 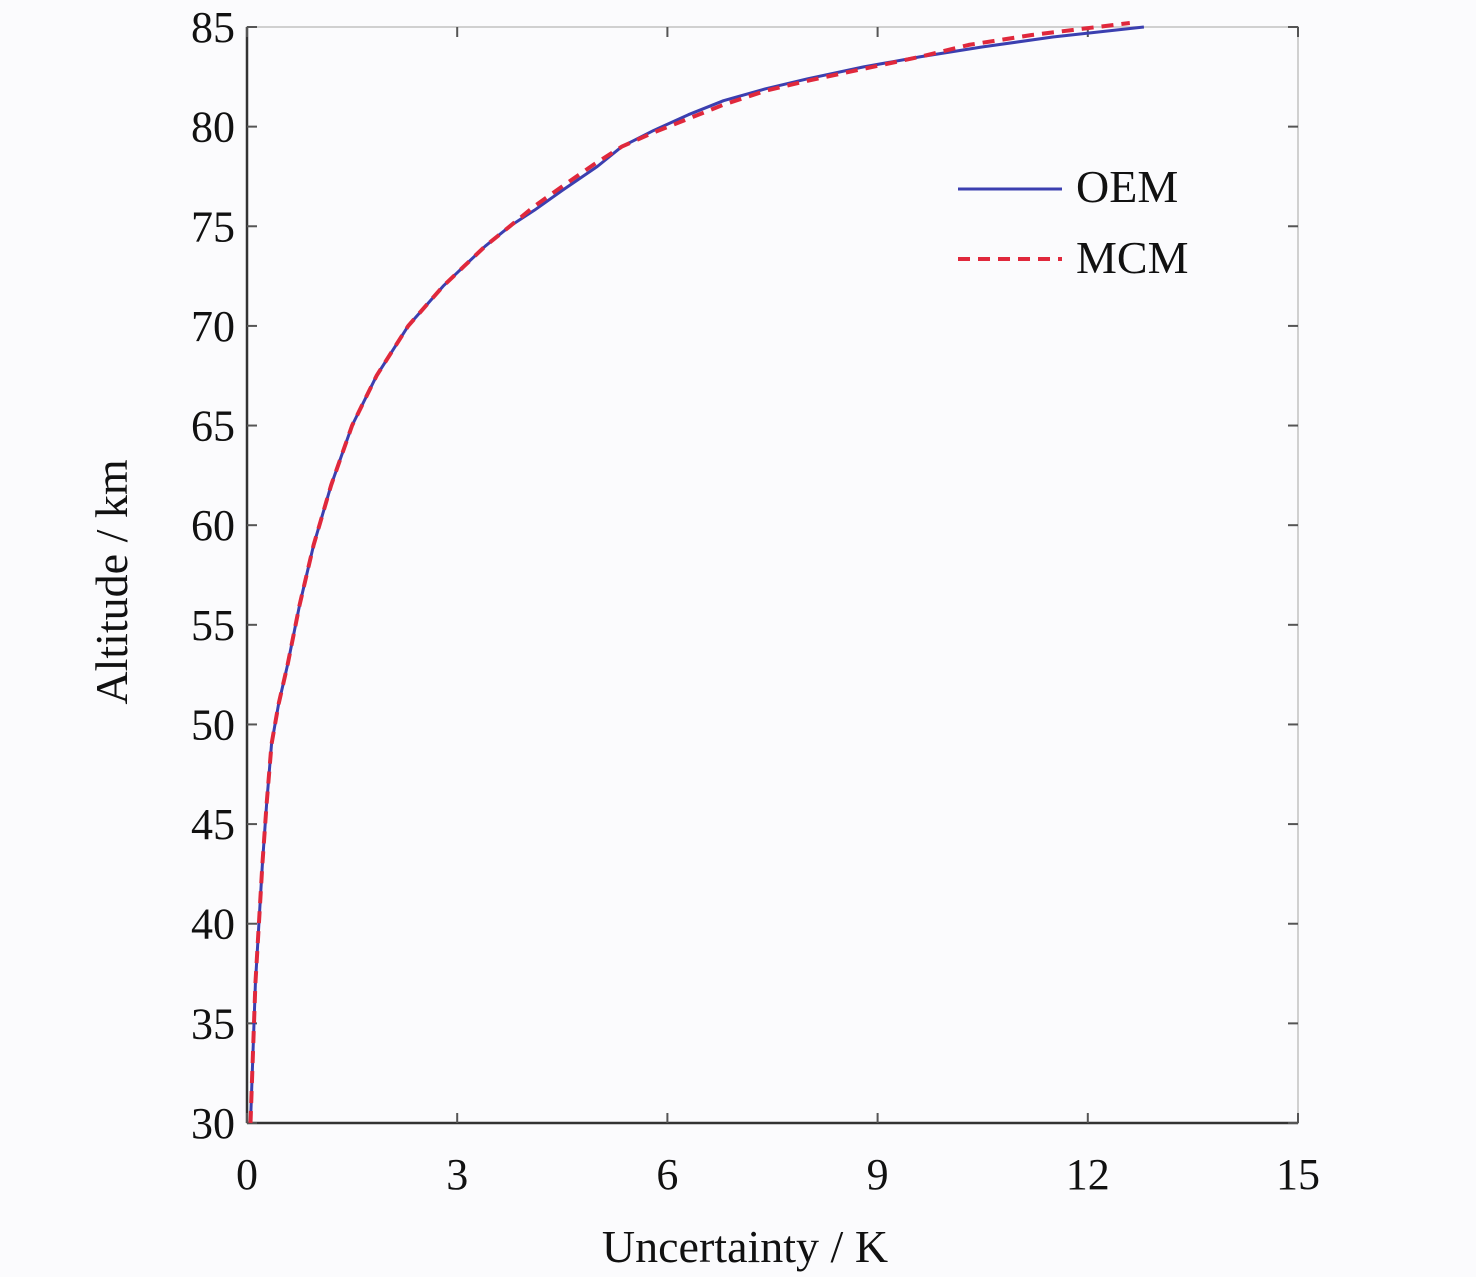 What do you see at coordinates (213, 924) in the screenshot?
I see `y-tick-label: 40` at bounding box center [213, 924].